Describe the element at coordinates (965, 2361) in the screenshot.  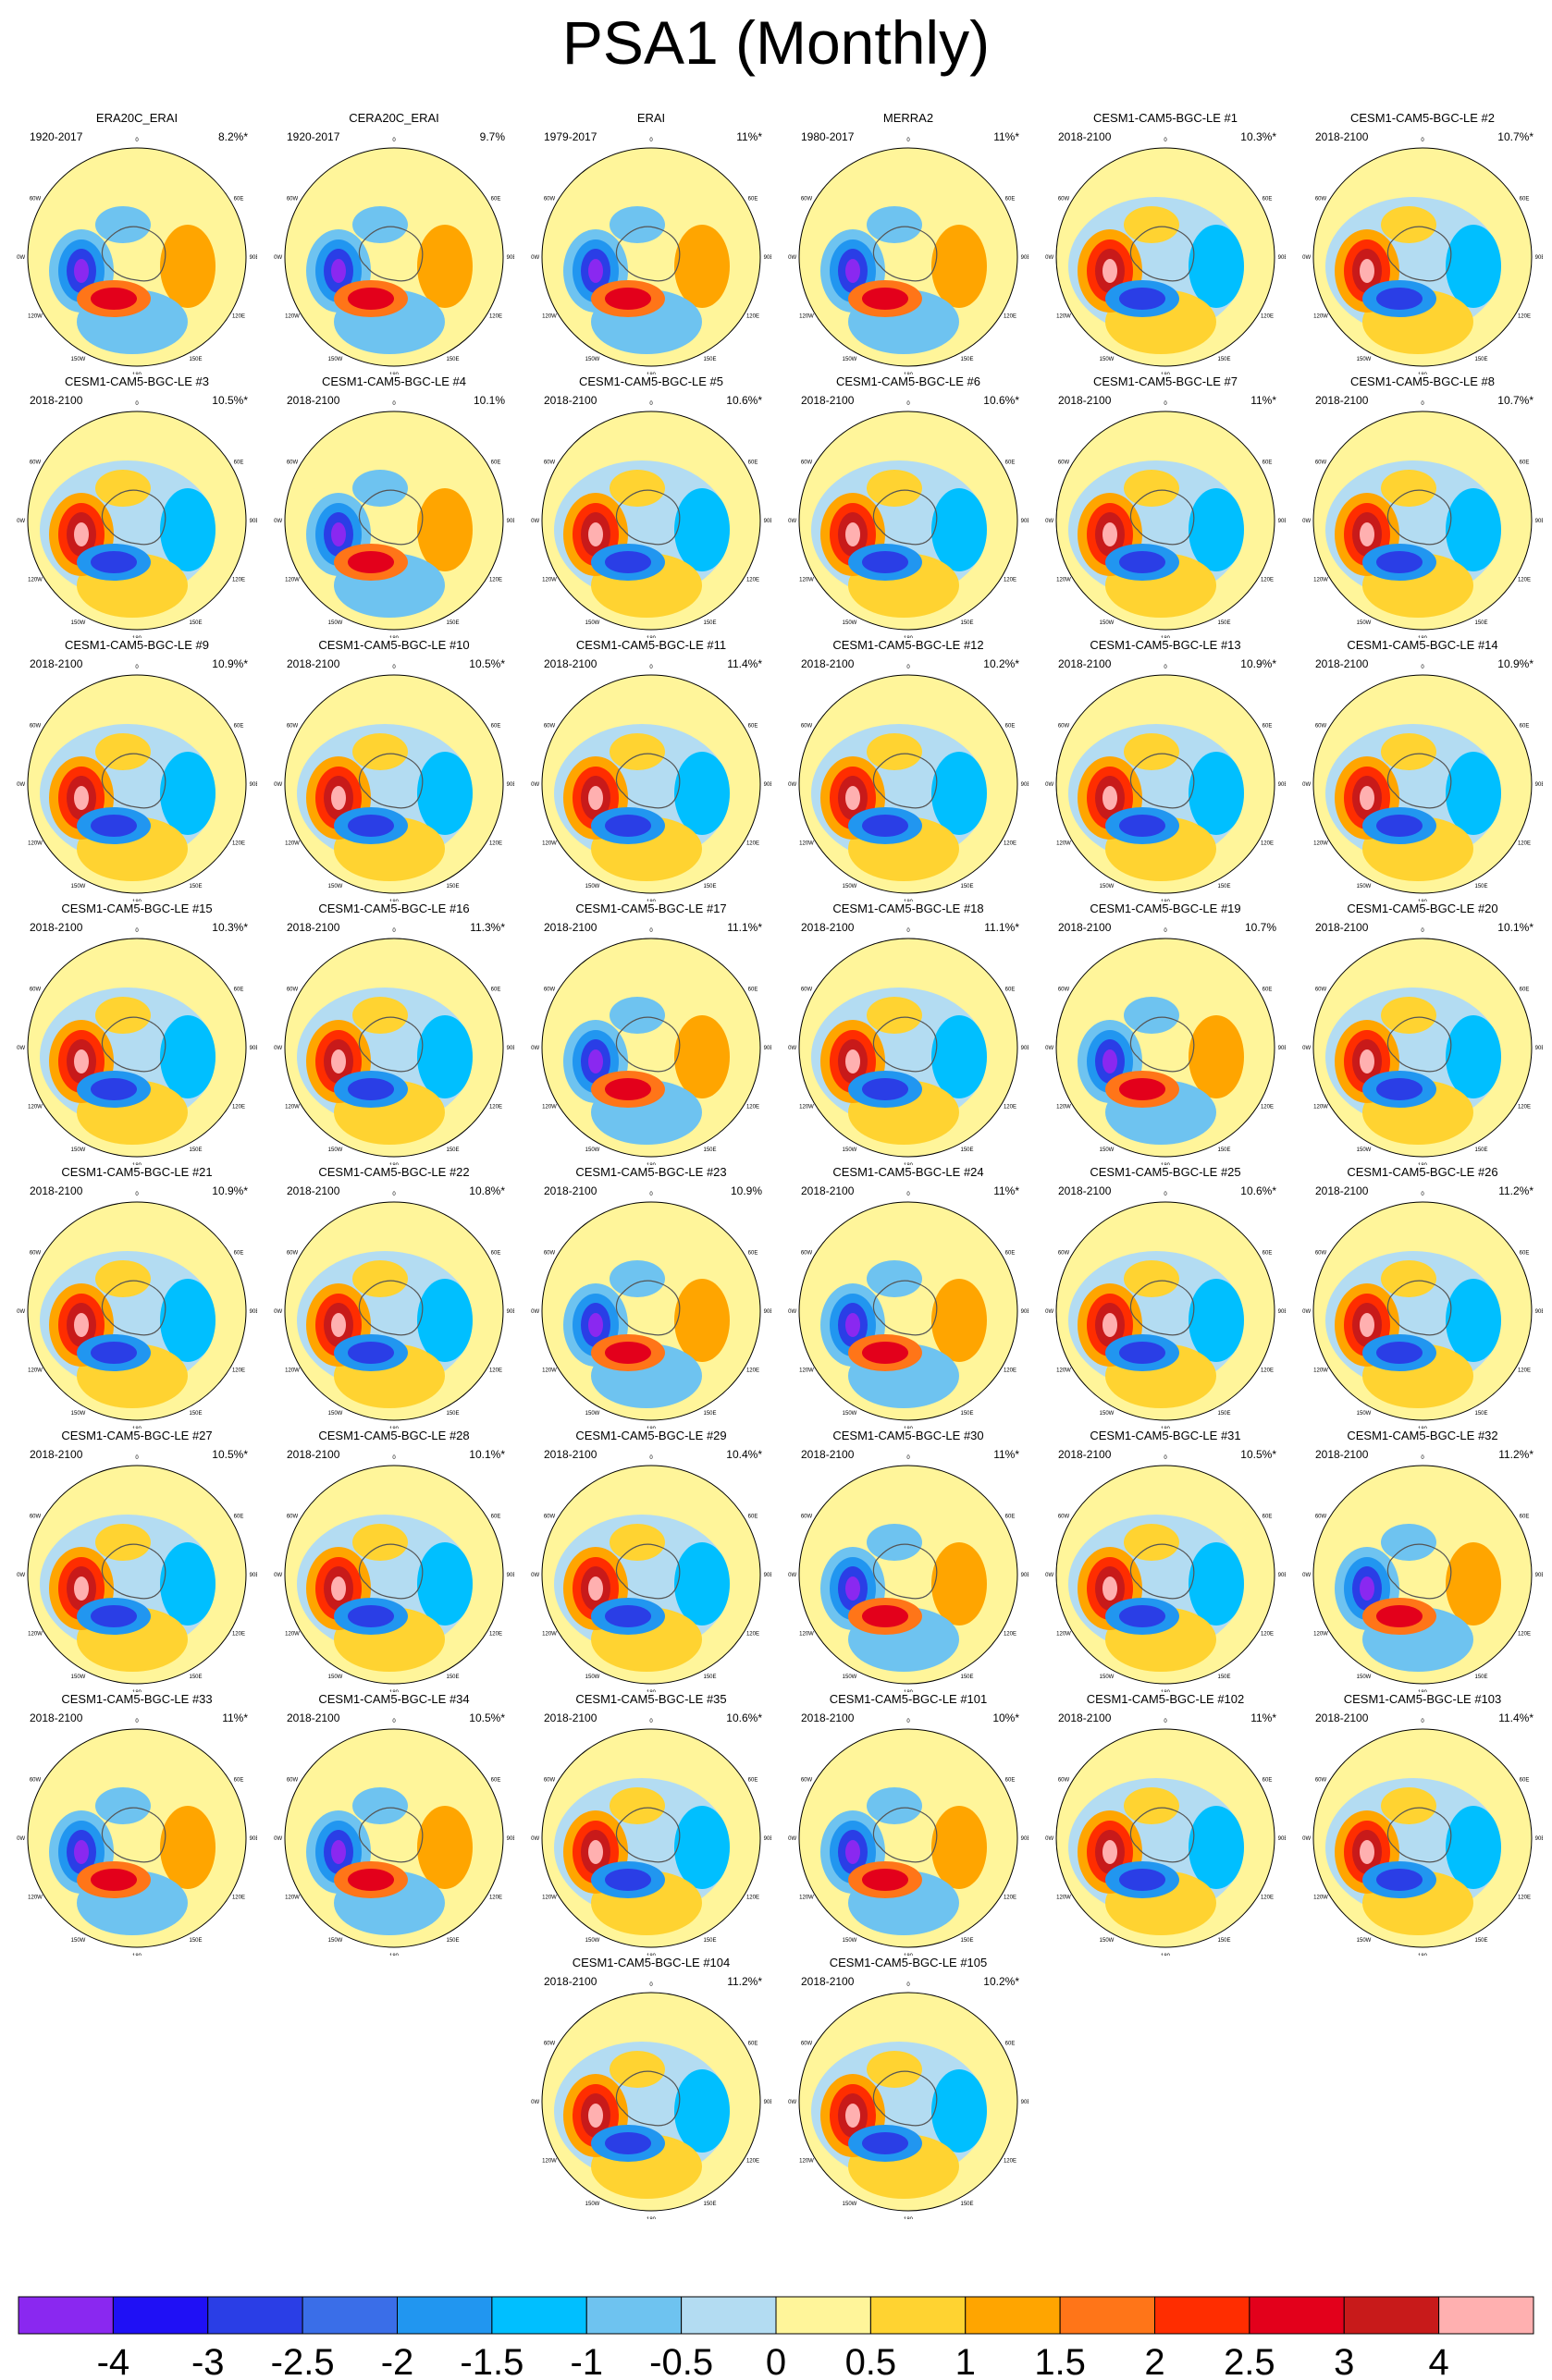
I see `colorbar-tick-label: 1` at that location.